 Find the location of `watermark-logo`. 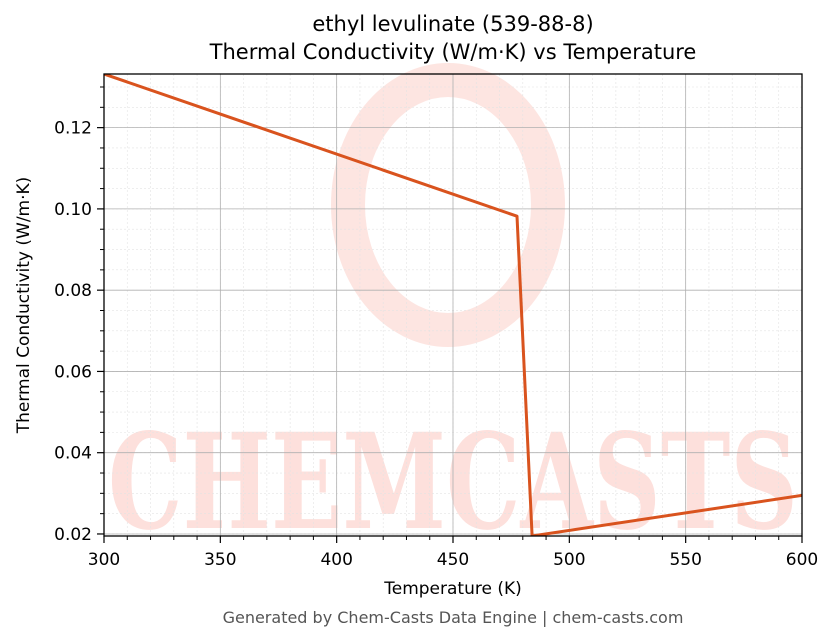

watermark-logo is located at coordinates (448, 205).